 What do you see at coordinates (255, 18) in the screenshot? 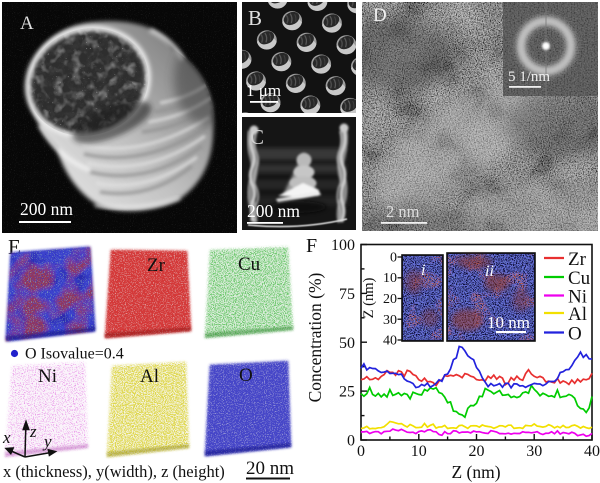
I see `svg-text: B` at bounding box center [255, 18].